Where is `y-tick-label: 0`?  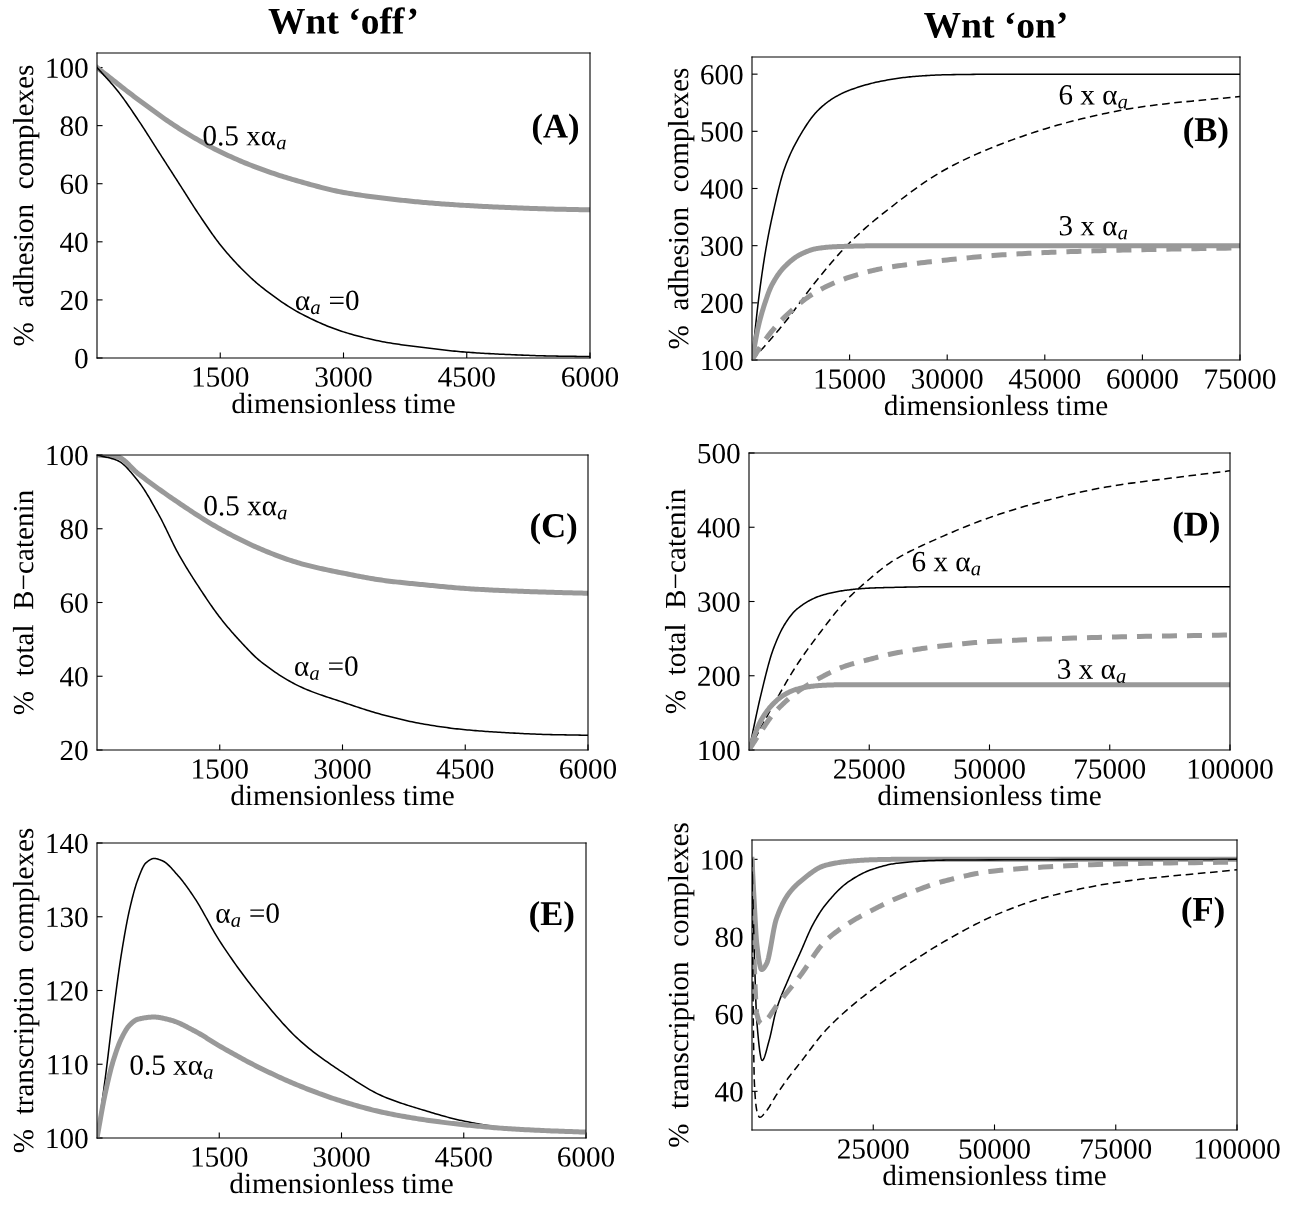
y-tick-label: 0 is located at coordinates (81, 358).